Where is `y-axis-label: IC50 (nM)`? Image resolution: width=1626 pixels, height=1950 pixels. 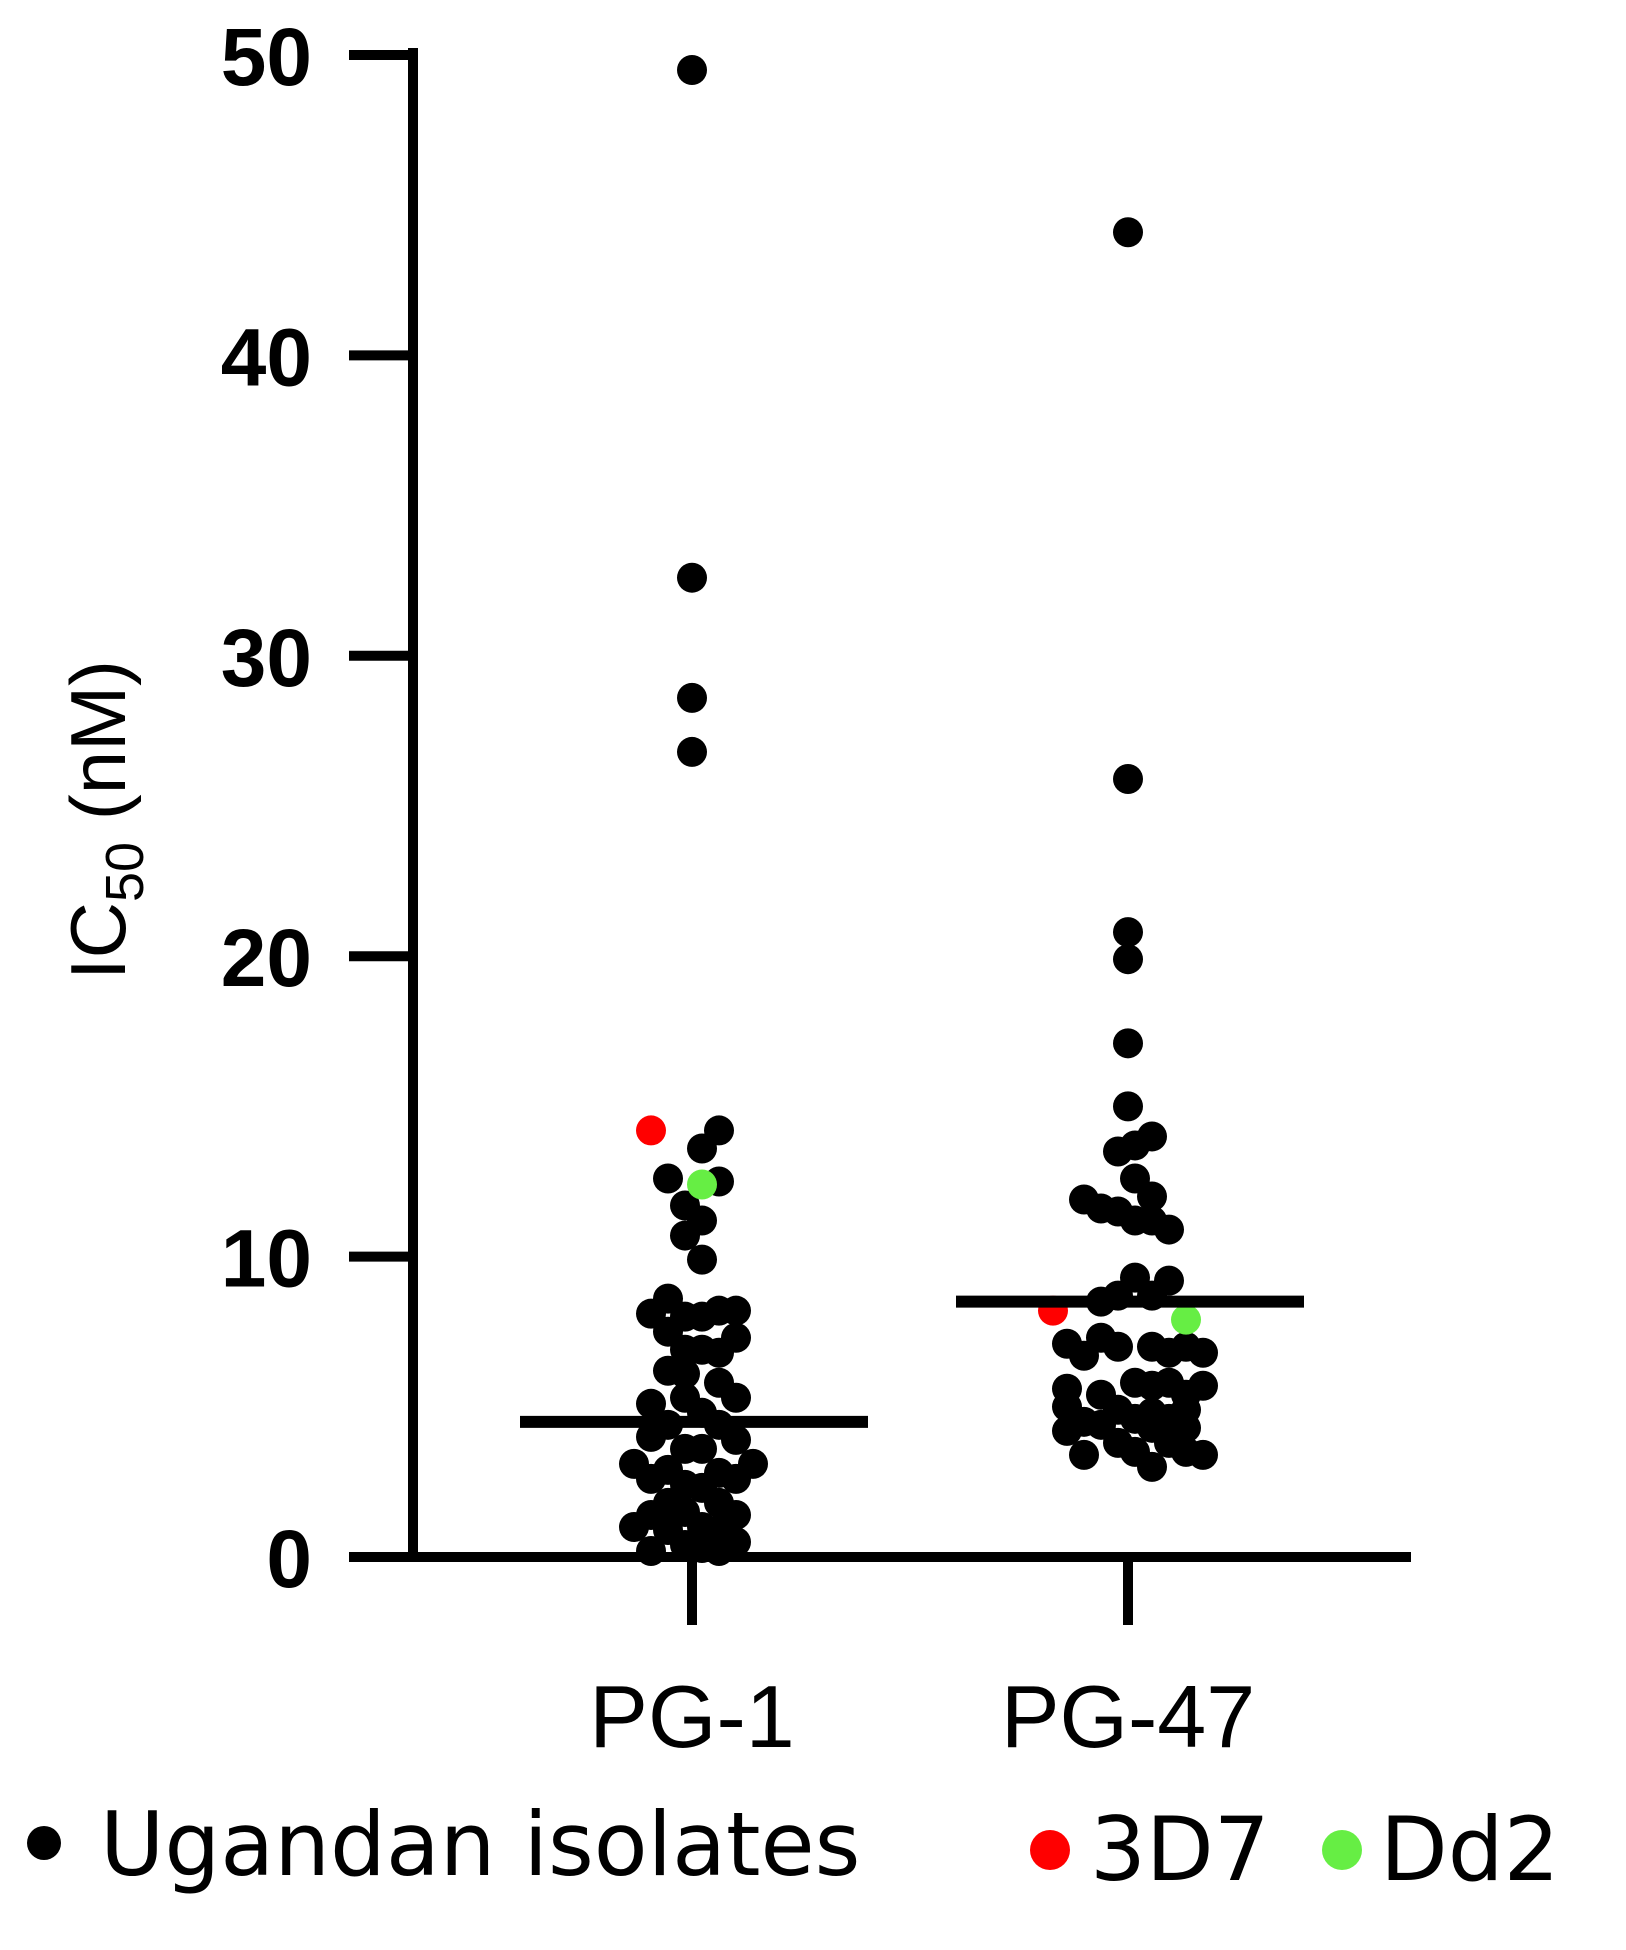 y-axis-label: IC50 (nM) is located at coordinates (104, 820).